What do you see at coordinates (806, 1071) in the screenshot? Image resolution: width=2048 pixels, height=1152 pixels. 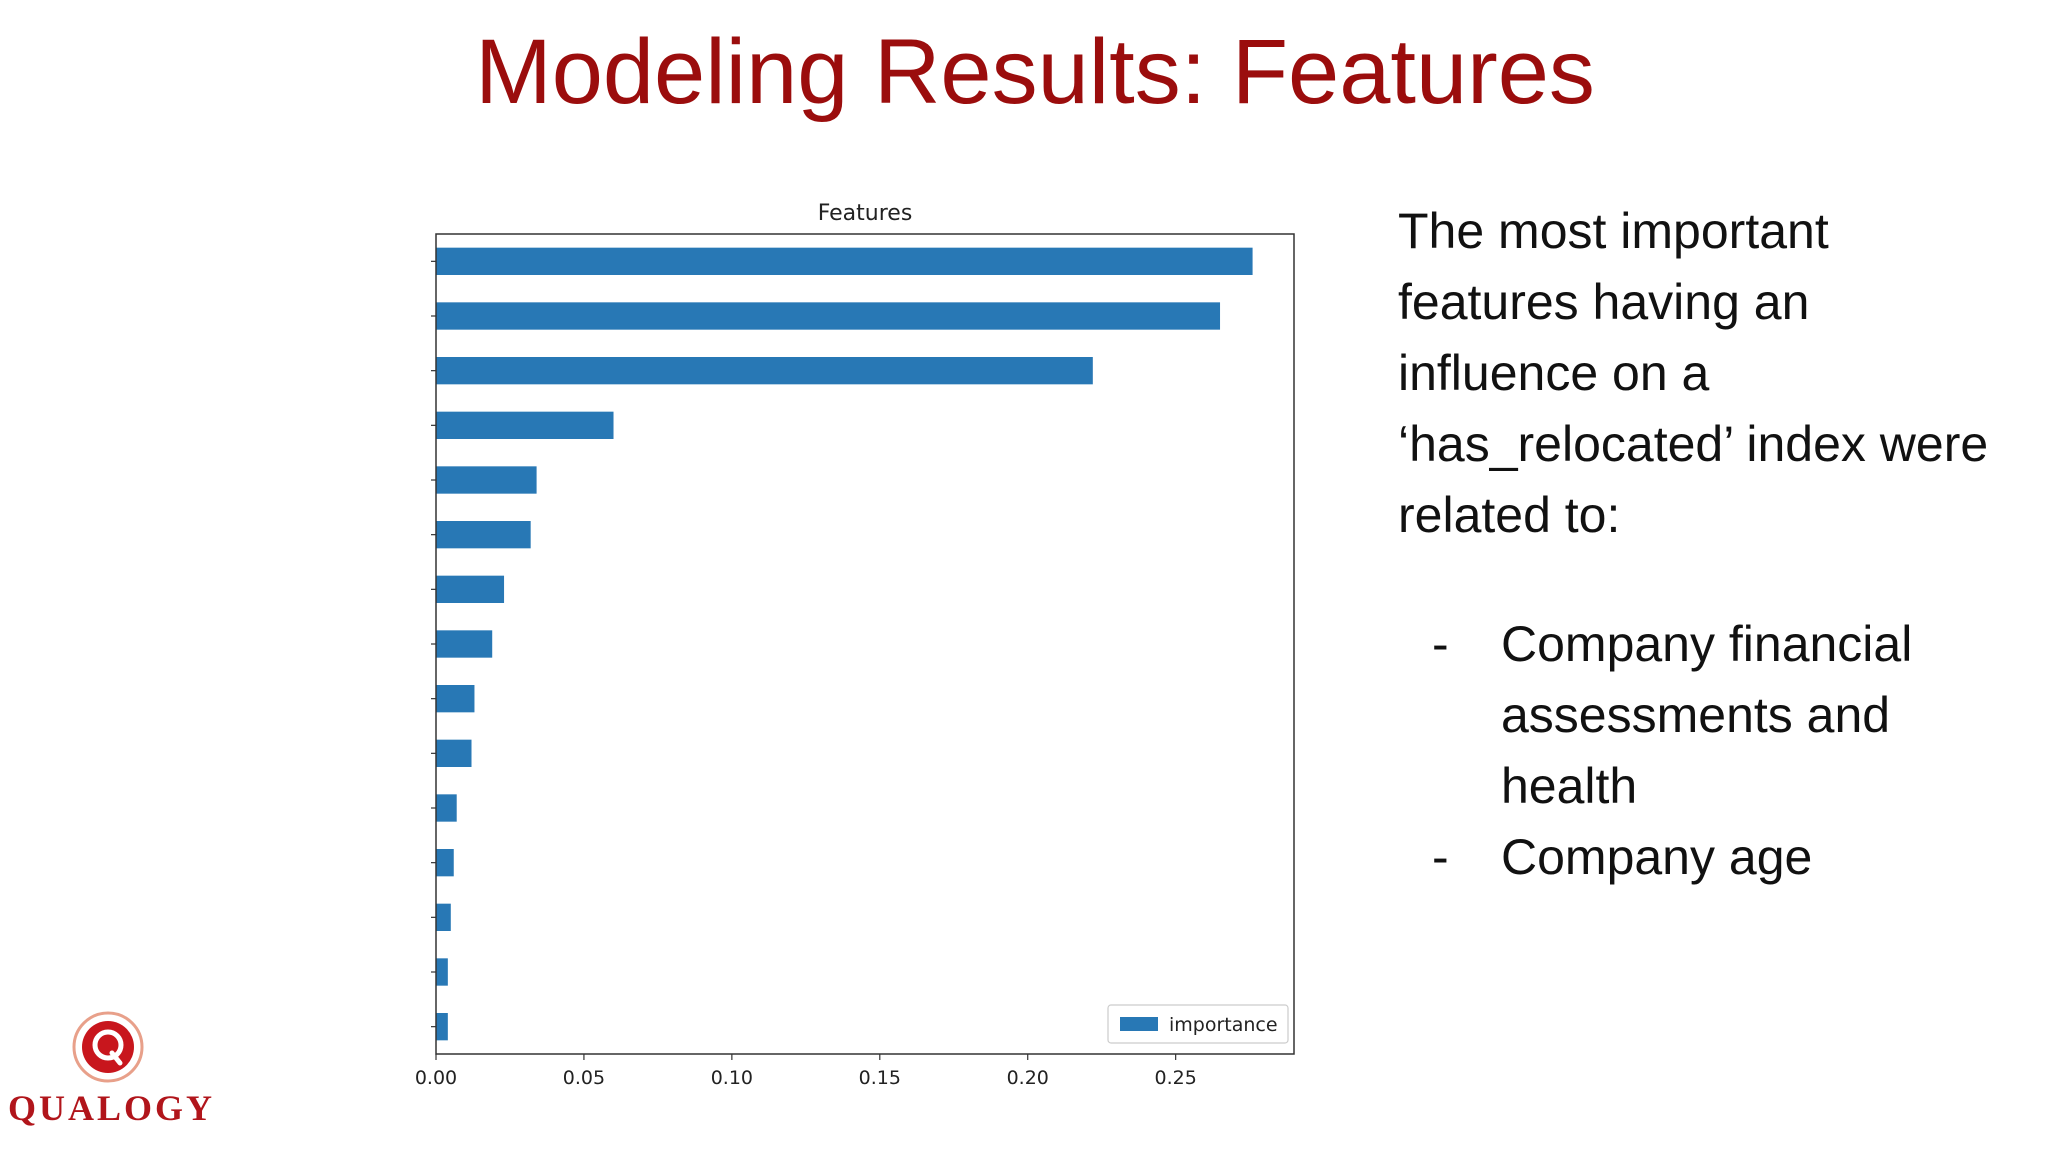 I see `x-ticks-group: 0.00 0.05 0.10 0.15 0.20 0.25` at bounding box center [806, 1071].